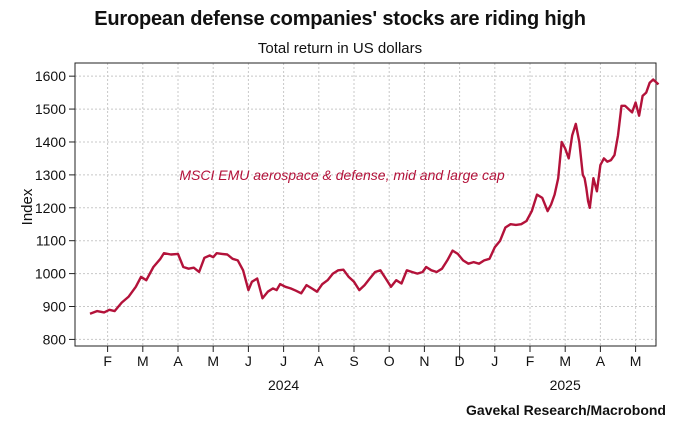  Describe the element at coordinates (340, 48) in the screenshot. I see `chart-subtitle: Total return in US dollars` at that location.